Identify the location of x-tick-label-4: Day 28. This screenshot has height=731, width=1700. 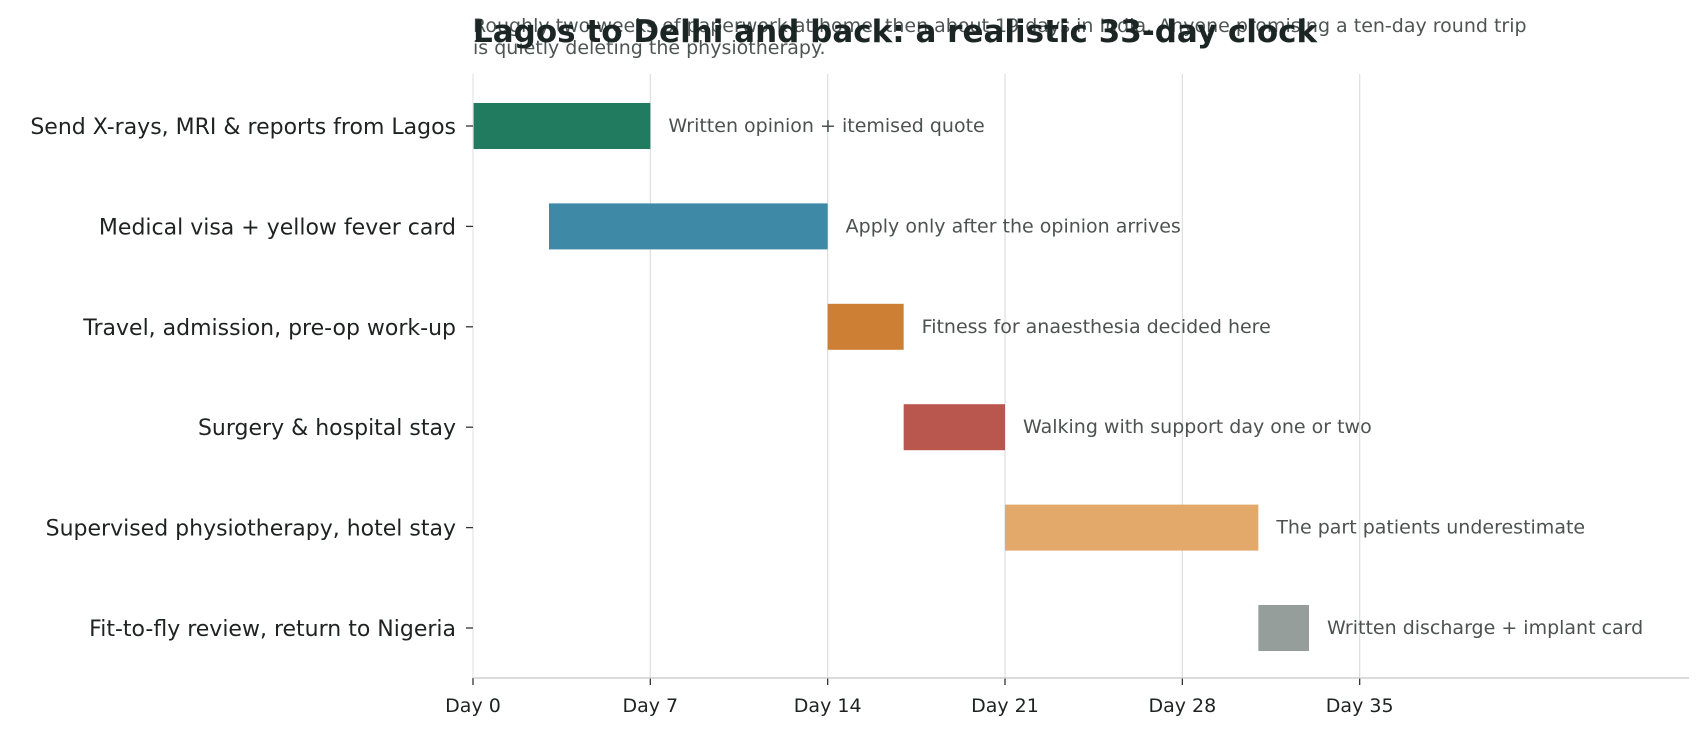
(1182, 706).